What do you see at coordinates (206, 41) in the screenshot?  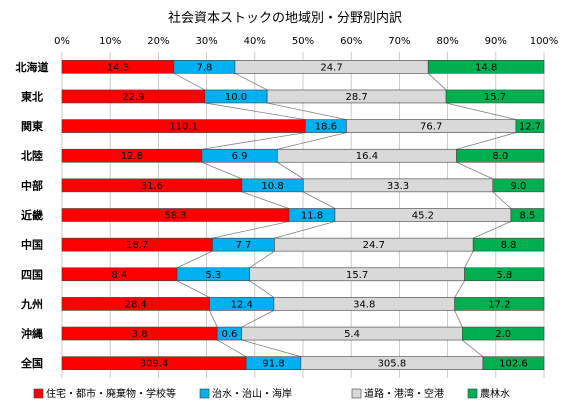 I see `x-tick-label: 30%` at bounding box center [206, 41].